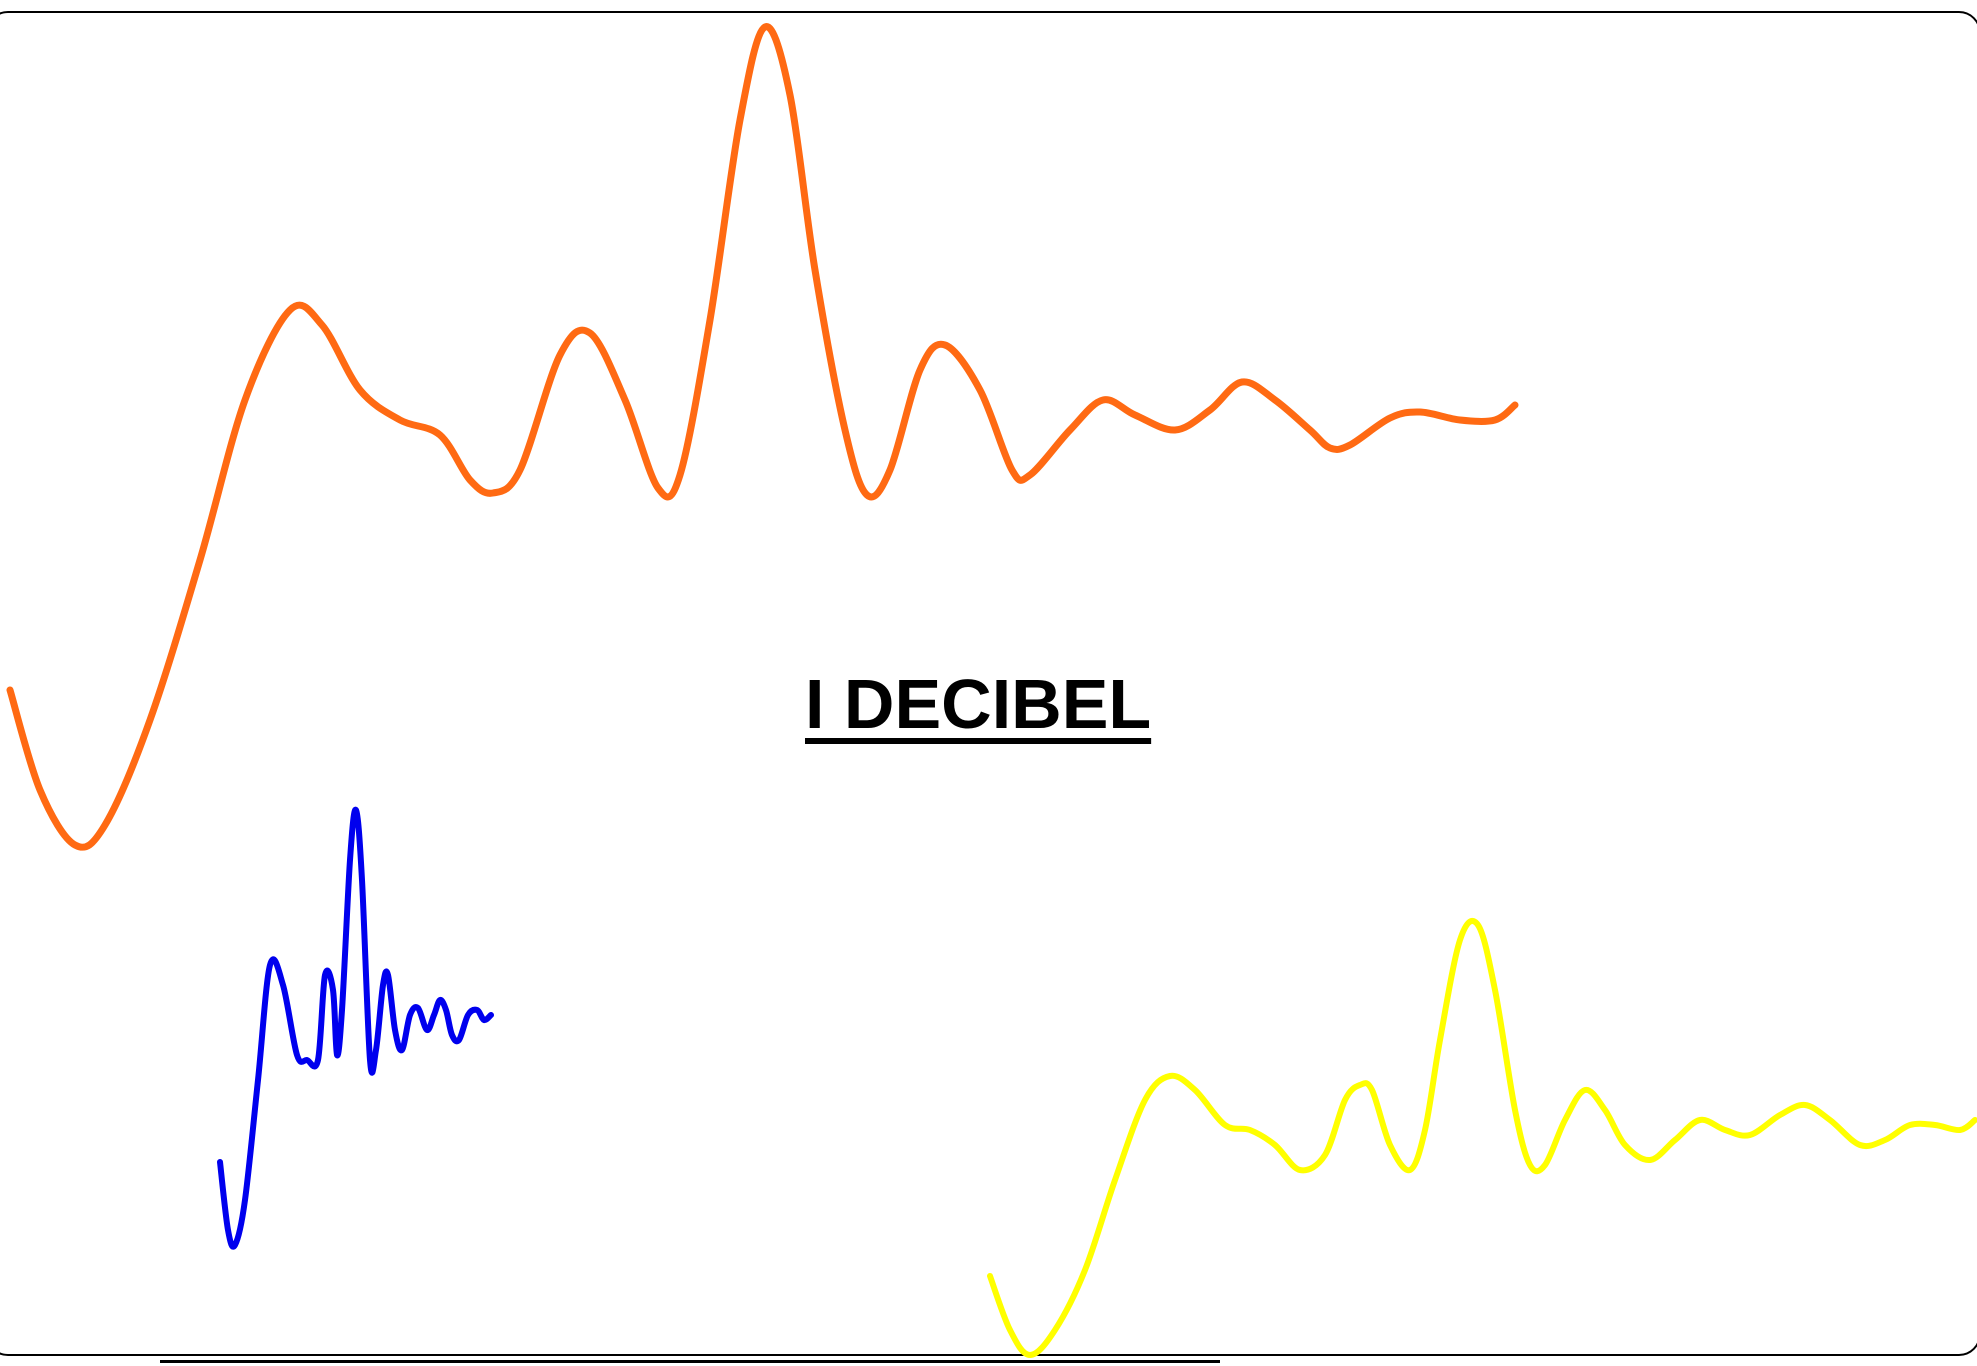  Describe the element at coordinates (355, 1028) in the screenshot. I see `blue-damped-wave-icon` at that location.